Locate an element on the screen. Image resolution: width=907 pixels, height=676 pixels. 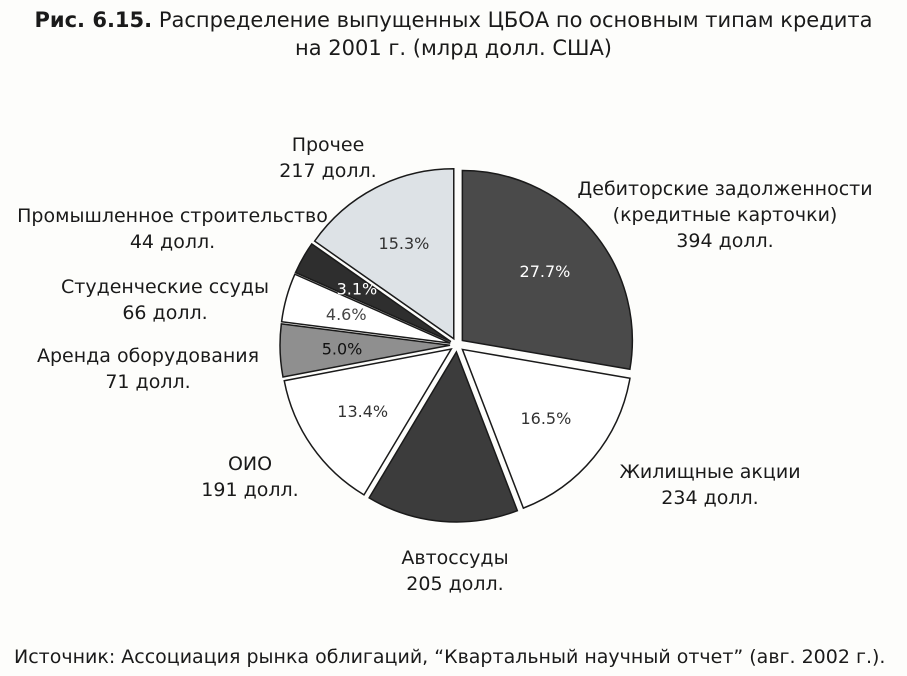
slice-label-industrial-construction: Промышленное строительство 44 долл. is located at coordinates (172, 229).